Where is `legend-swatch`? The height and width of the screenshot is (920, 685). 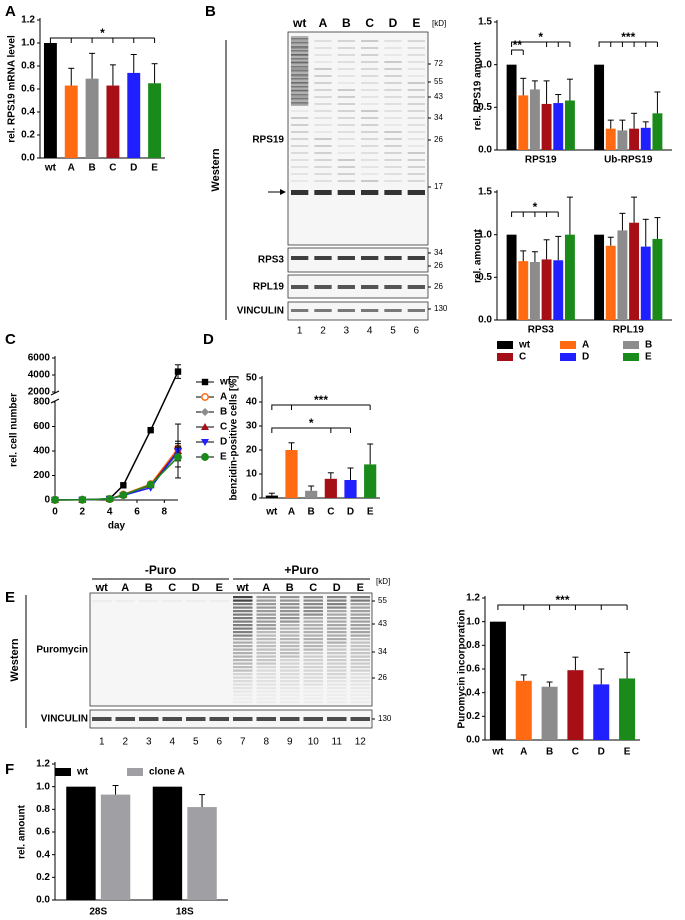
legend-swatch is located at coordinates (63, 772).